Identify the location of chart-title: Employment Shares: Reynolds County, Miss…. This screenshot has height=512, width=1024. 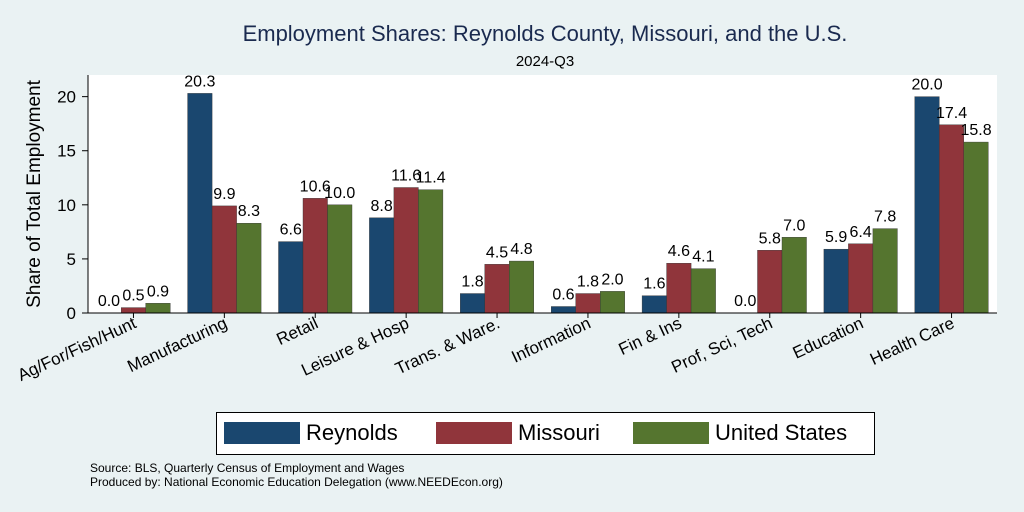
(545, 33).